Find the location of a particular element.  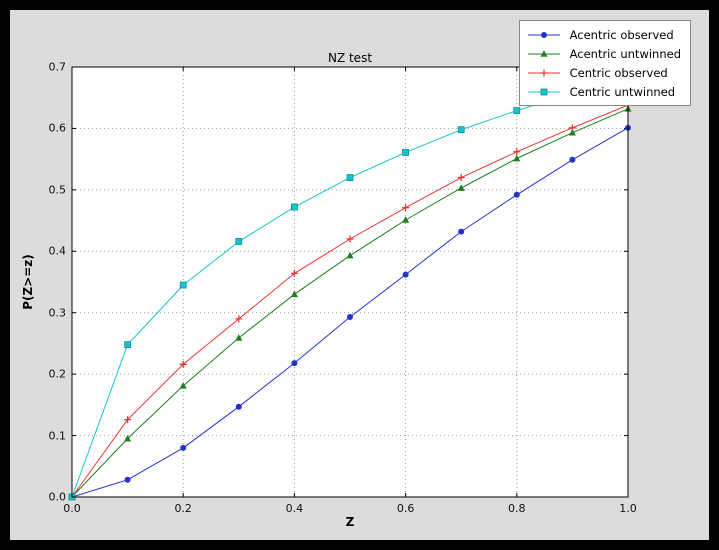

y-tick-label: 0.3 is located at coordinates (57, 313).